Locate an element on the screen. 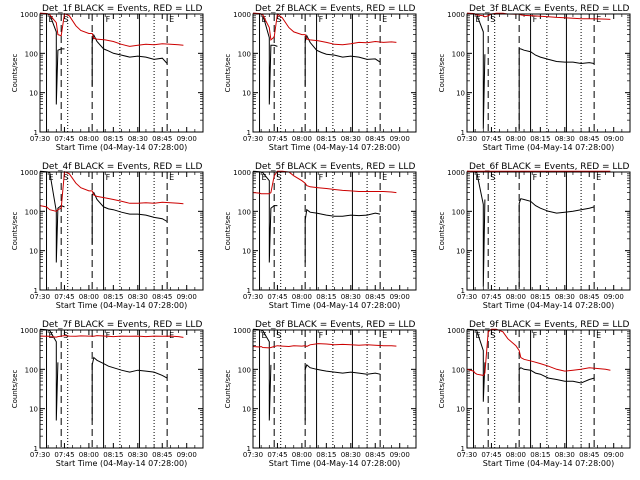  chart-title: Det_7f BLACK = Events, RED = LLD is located at coordinates (122, 325).